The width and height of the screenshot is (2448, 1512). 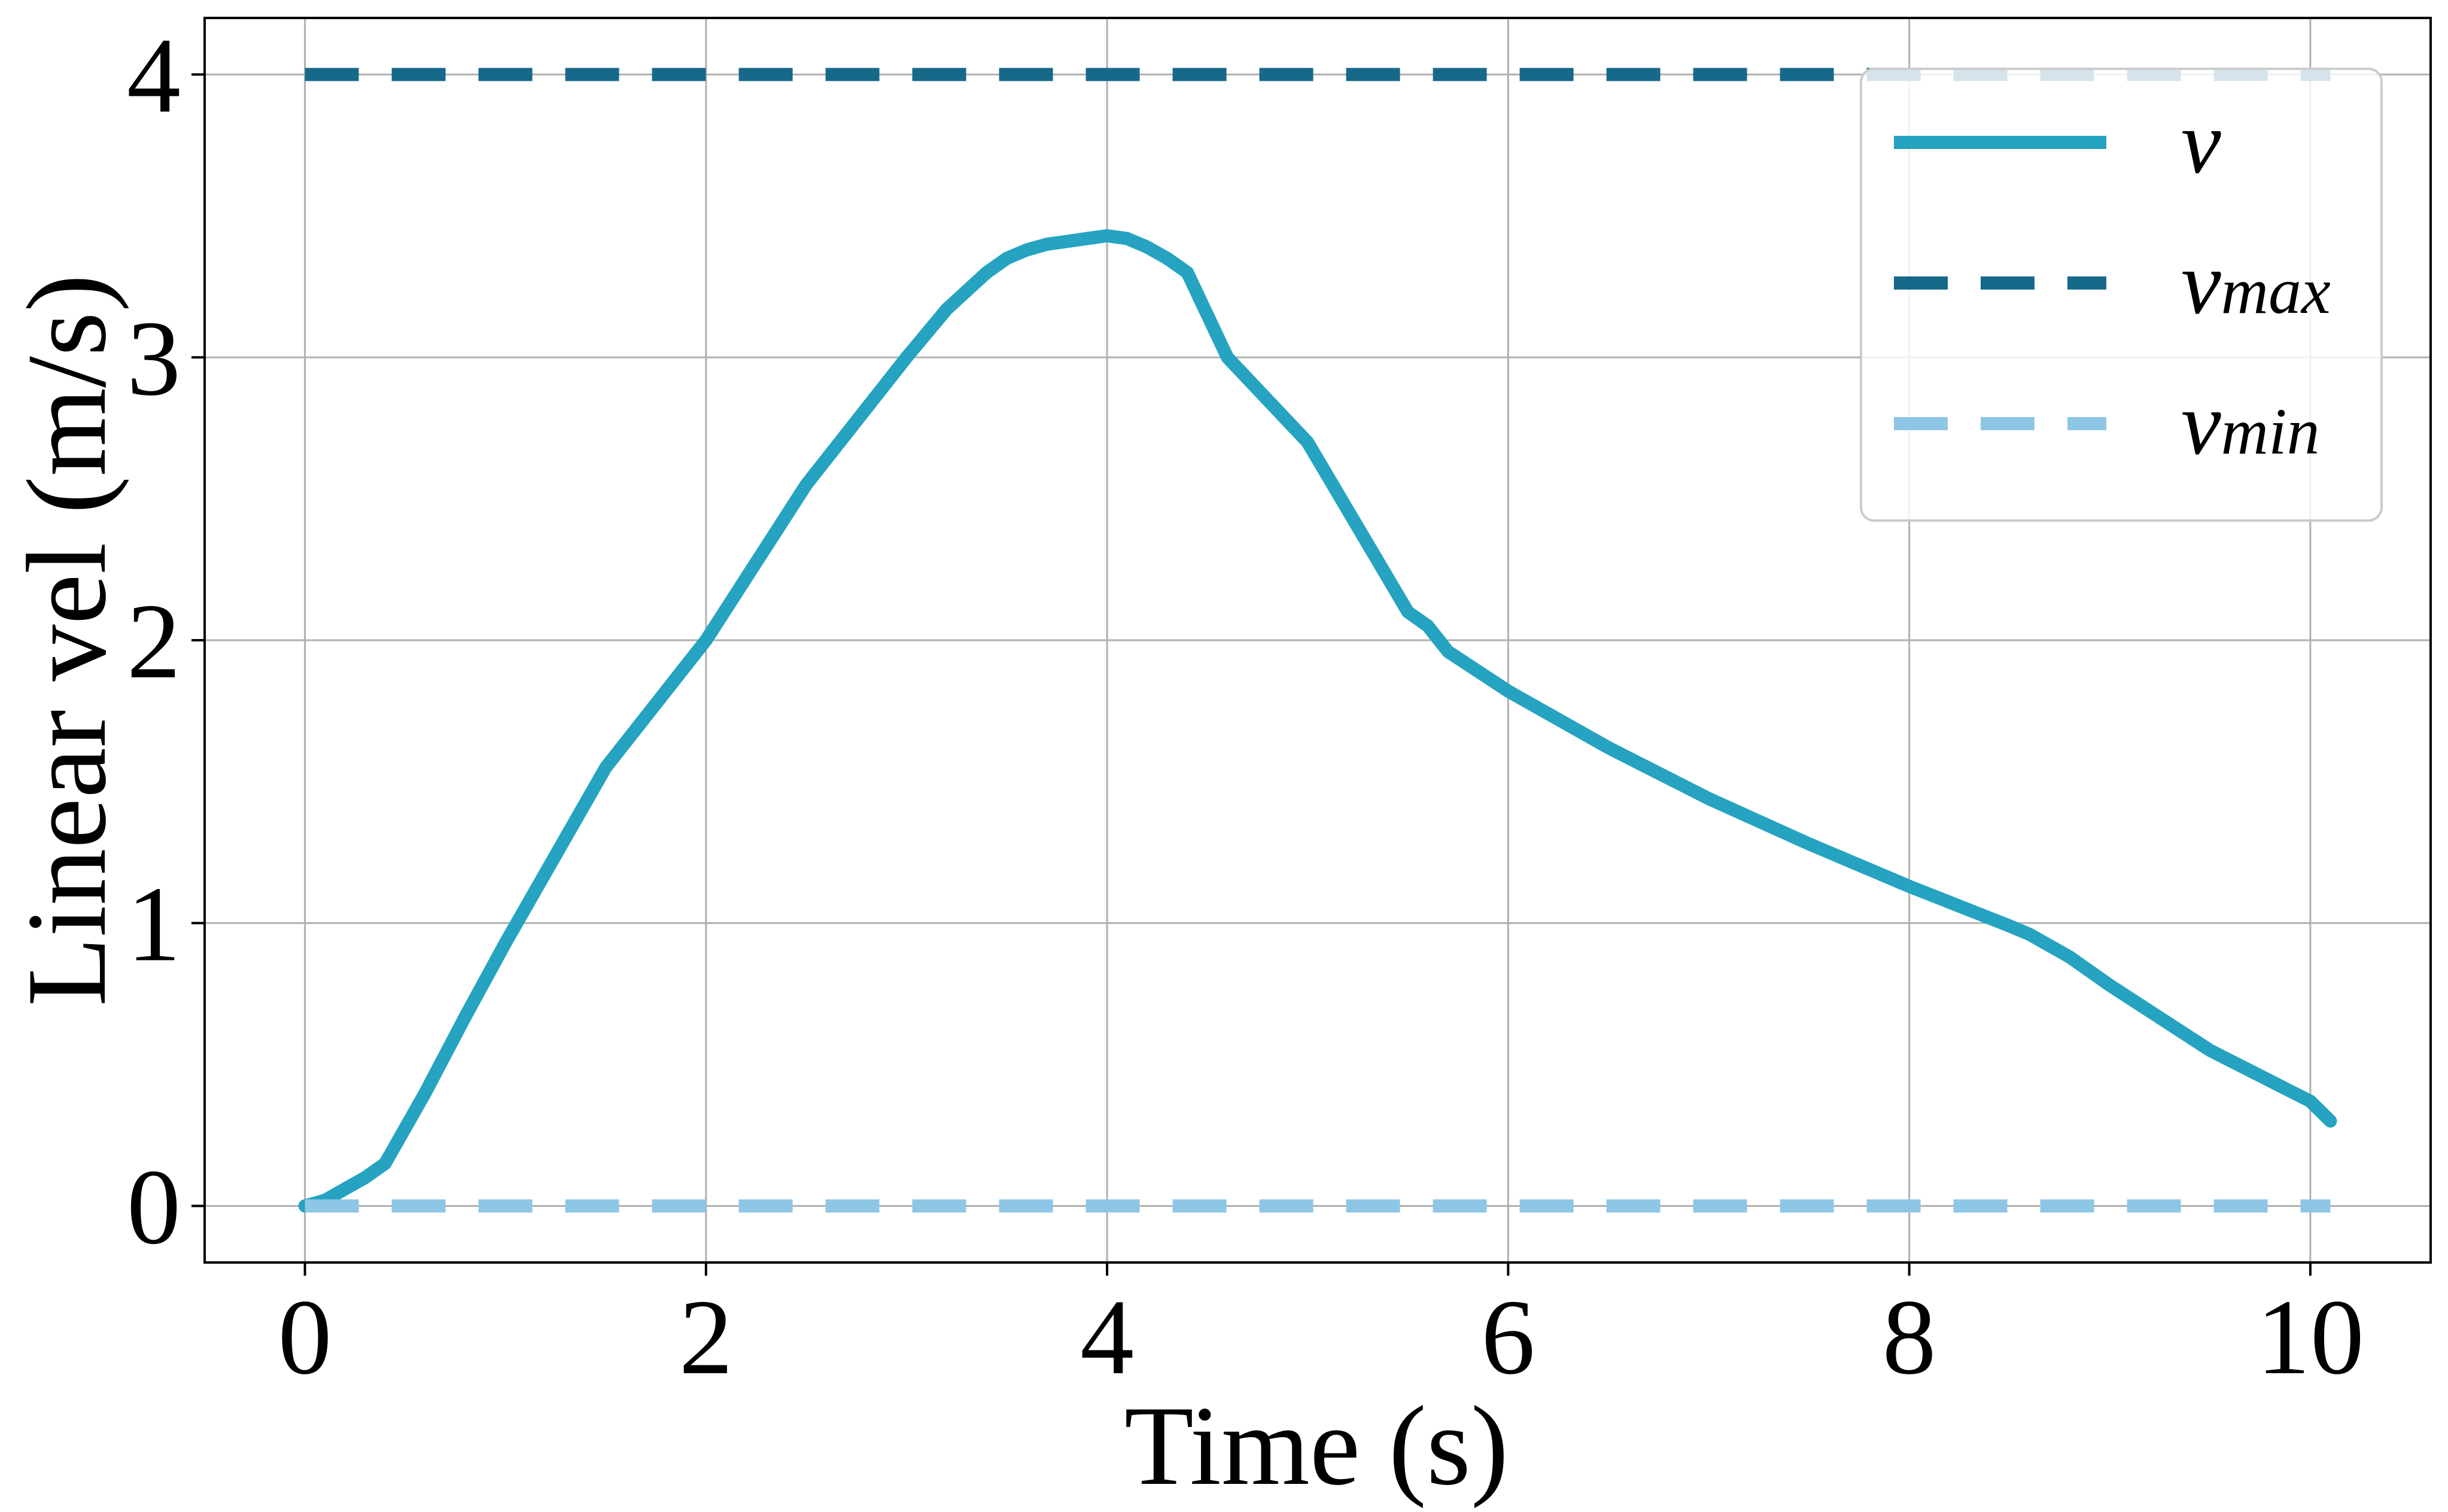 What do you see at coordinates (706, 1337) in the screenshot?
I see `x-tick-label: 2` at bounding box center [706, 1337].